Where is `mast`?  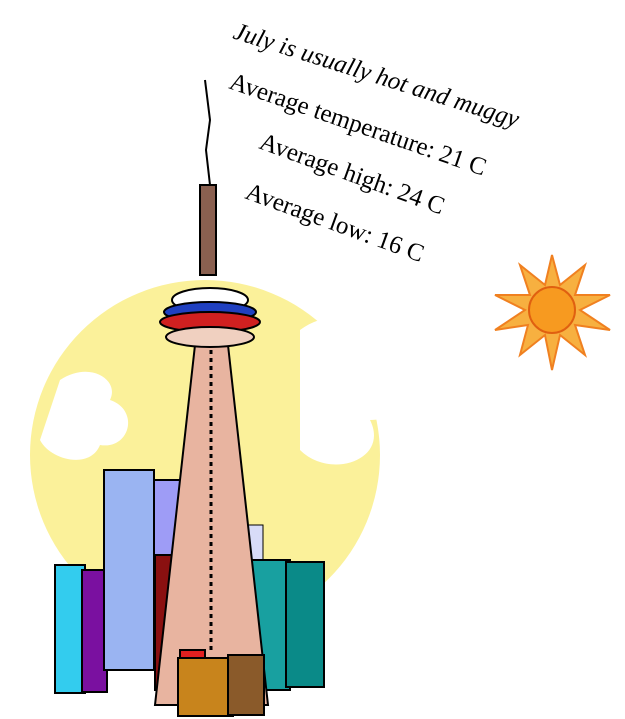 mast is located at coordinates (208, 230).